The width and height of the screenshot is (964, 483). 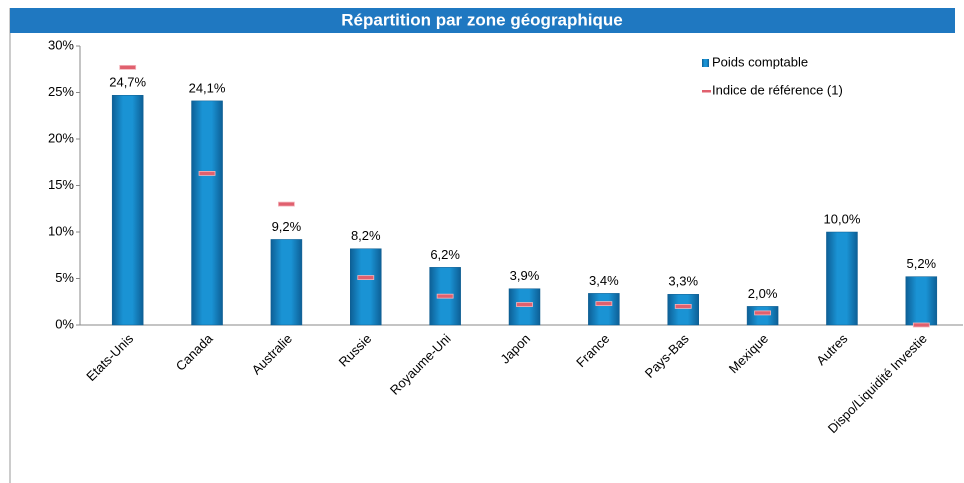 What do you see at coordinates (763, 293) in the screenshot?
I see `data-label: 2,0%` at bounding box center [763, 293].